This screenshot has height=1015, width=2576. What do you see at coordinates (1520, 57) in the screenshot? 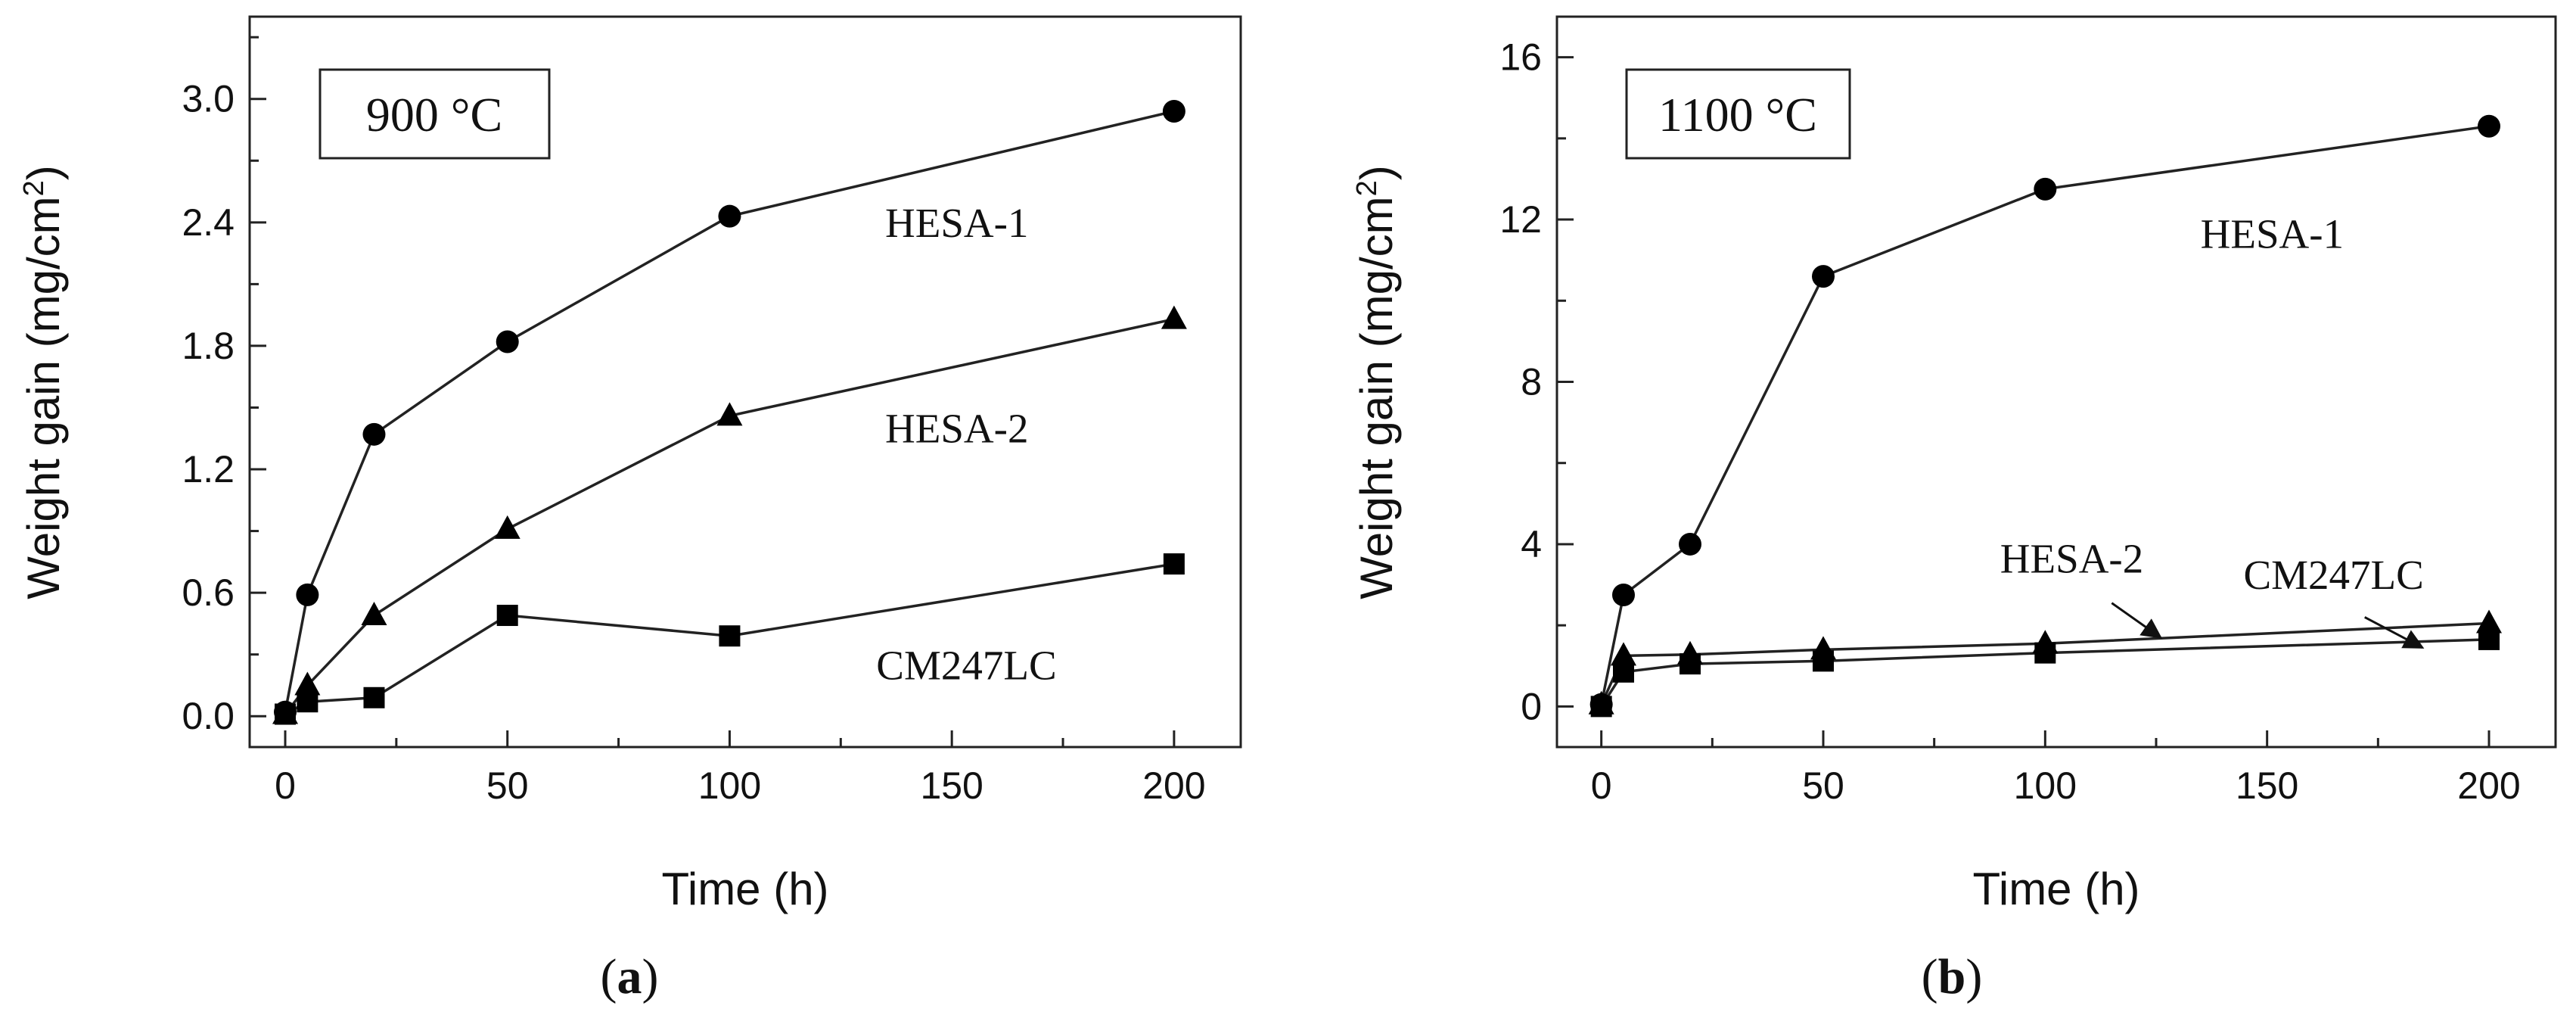
I see `y-tick-label: 16` at bounding box center [1520, 57].